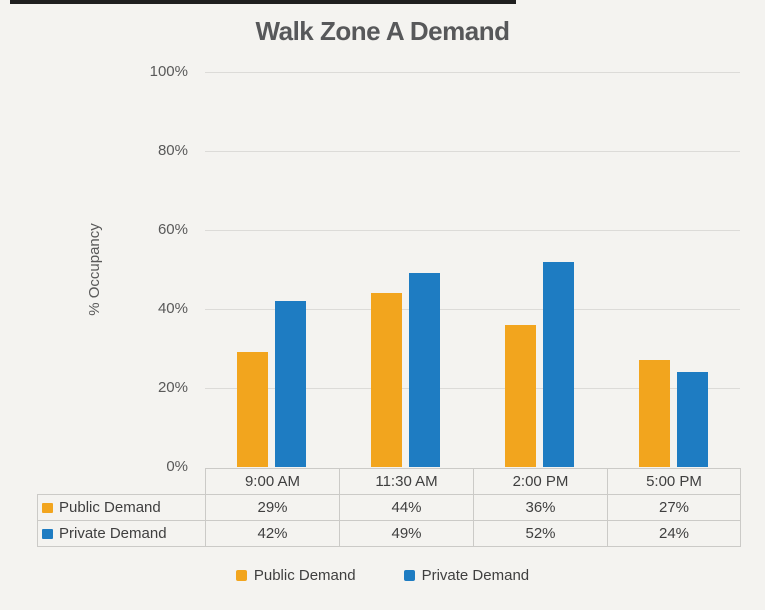 The width and height of the screenshot is (765, 610). I want to click on y-tick-label-40: 40%, so click(172, 308).